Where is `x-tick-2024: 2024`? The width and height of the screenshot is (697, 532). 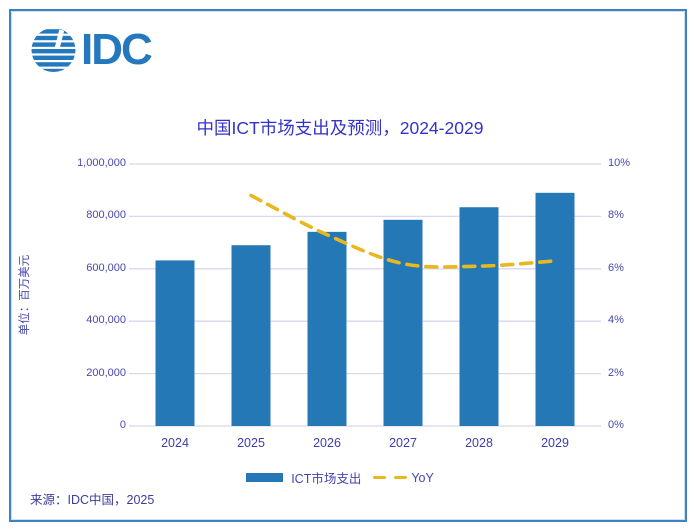
x-tick-2024: 2024 is located at coordinates (175, 443).